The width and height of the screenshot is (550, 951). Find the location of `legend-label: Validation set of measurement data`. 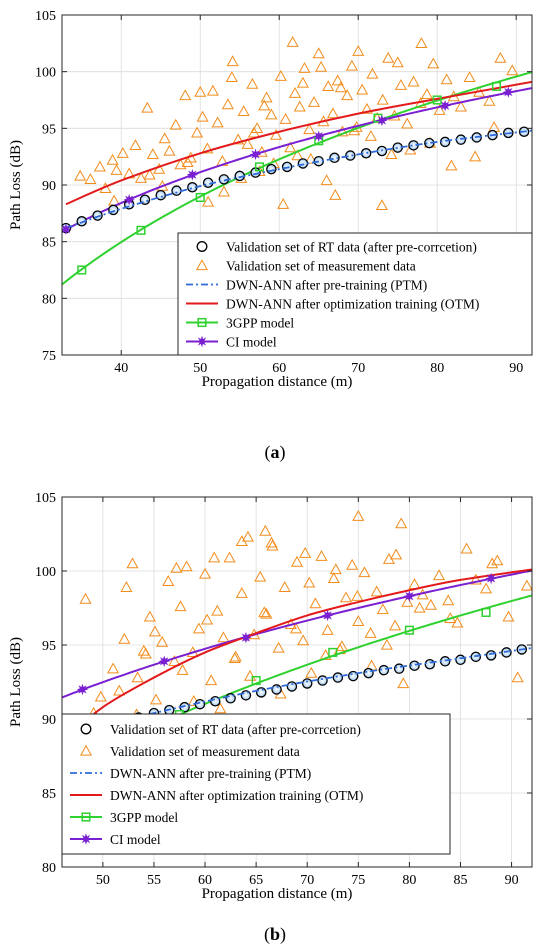

legend-label: Validation set of measurement data is located at coordinates (321, 266).